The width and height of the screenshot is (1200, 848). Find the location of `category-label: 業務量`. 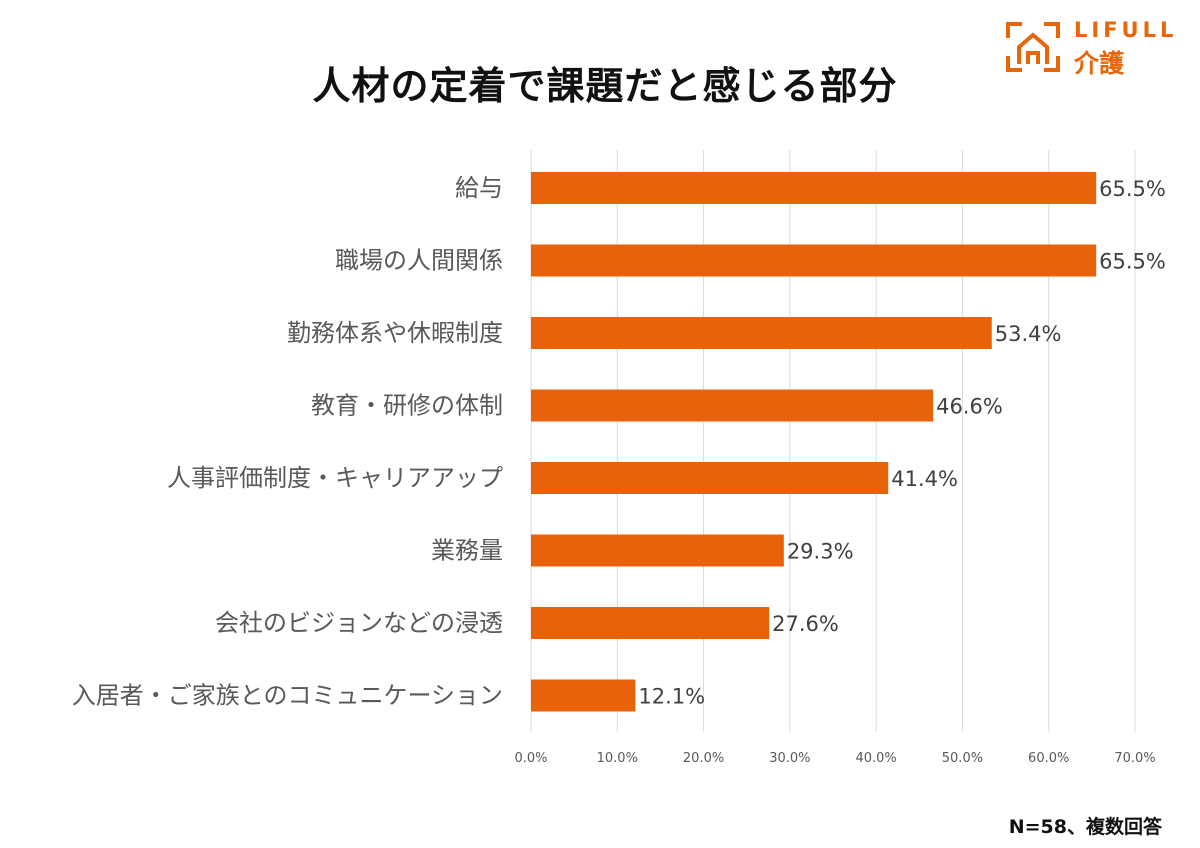

category-label: 業務量 is located at coordinates (467, 551).